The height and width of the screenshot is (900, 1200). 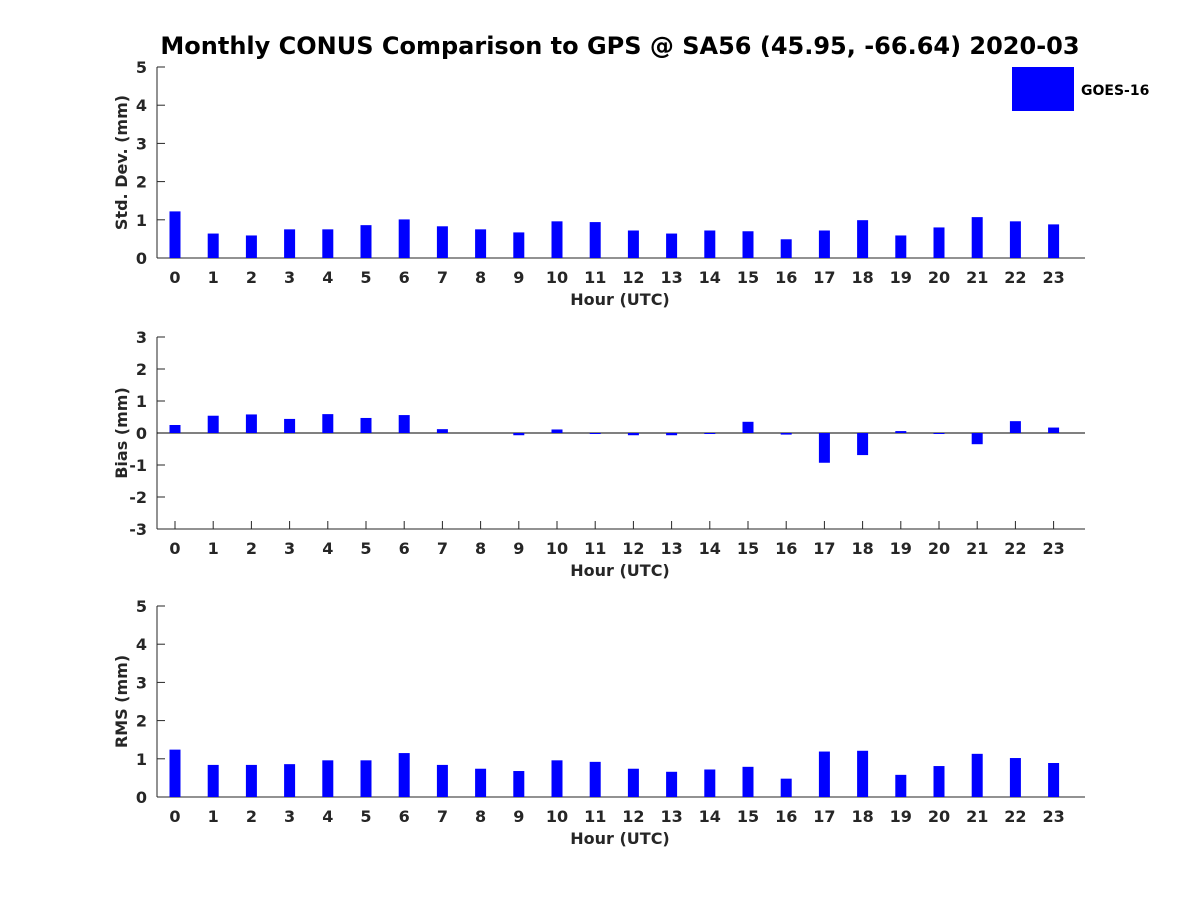 I want to click on x-tick-label: 9, so click(x=518, y=548).